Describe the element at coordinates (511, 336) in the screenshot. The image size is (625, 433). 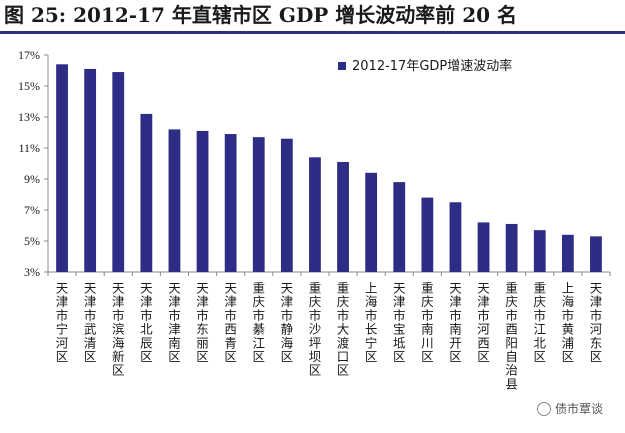
I see `x-tick-label: 重庆市酉阳自治县` at that location.